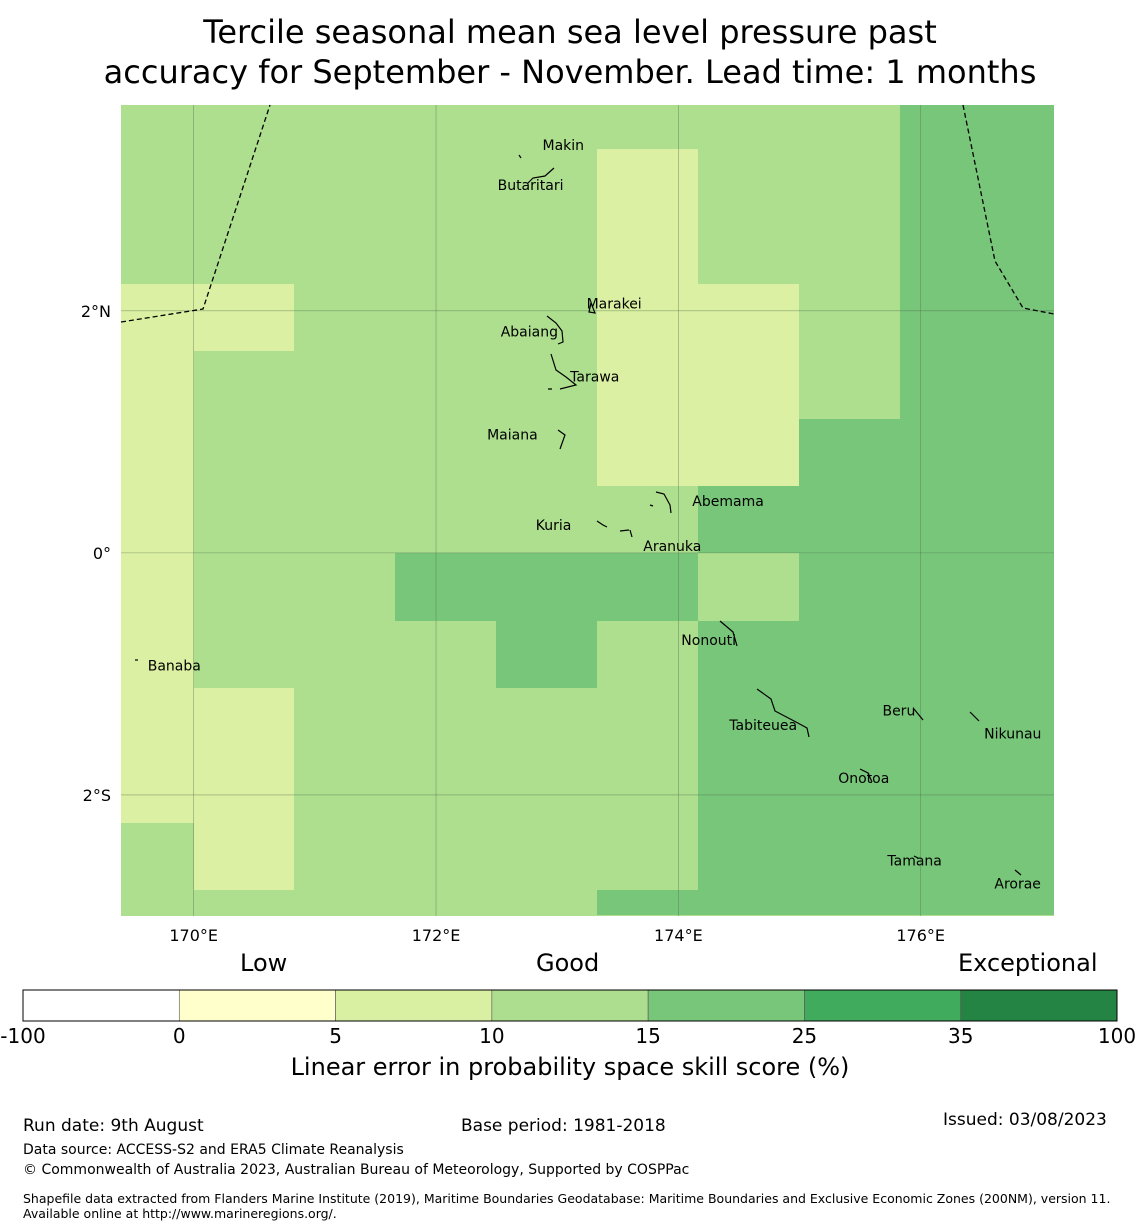  What do you see at coordinates (529, 333) in the screenshot?
I see `place-label: Abaiang` at bounding box center [529, 333].